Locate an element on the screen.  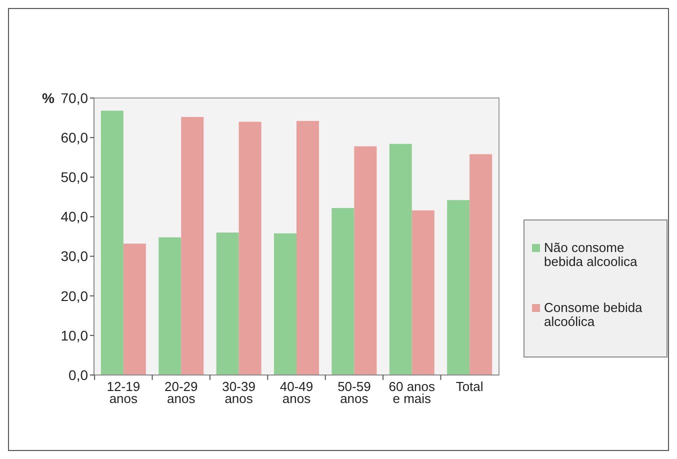
y-tick-label: 50,0 is located at coordinates (74, 177).